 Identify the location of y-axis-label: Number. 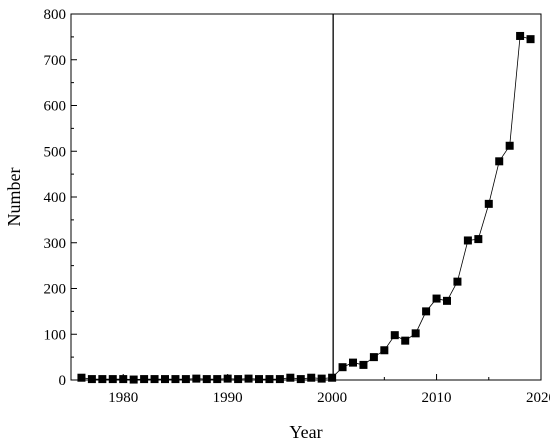
(14, 197).